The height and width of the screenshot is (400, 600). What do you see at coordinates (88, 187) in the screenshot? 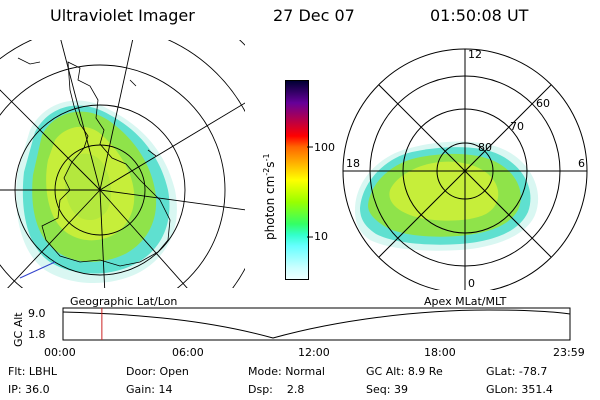
I see `geo-aurora-core` at bounding box center [88, 187].